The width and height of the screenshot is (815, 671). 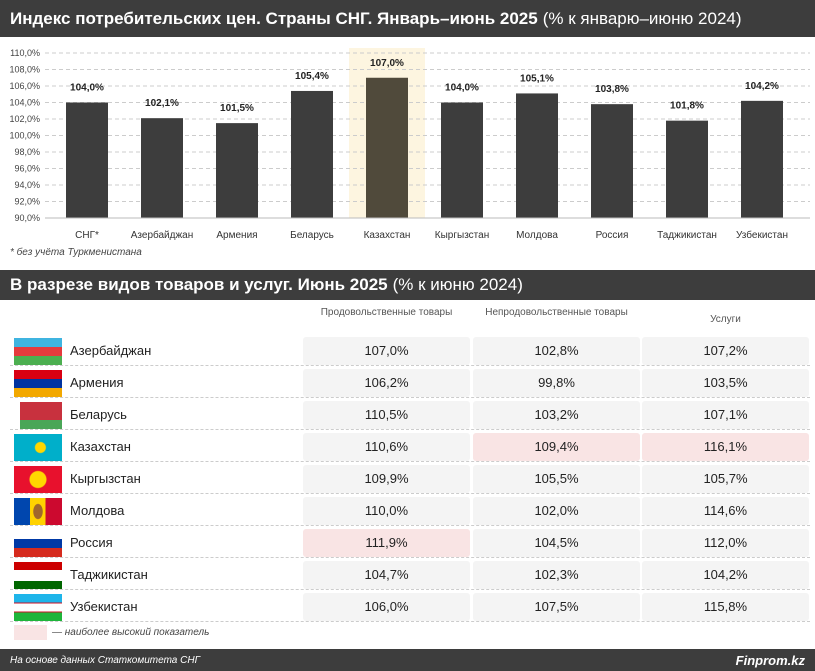 I want to click on data-label: 105,1%, so click(x=537, y=78).